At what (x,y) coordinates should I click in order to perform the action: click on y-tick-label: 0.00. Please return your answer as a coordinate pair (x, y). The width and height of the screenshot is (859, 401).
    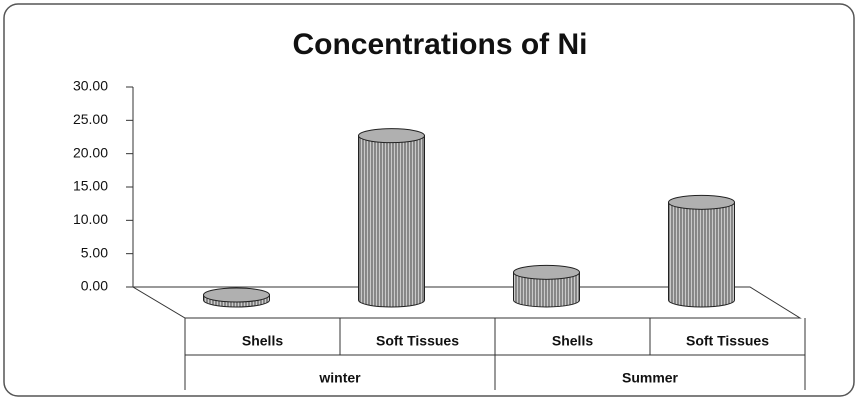
    Looking at the image, I should click on (94, 286).